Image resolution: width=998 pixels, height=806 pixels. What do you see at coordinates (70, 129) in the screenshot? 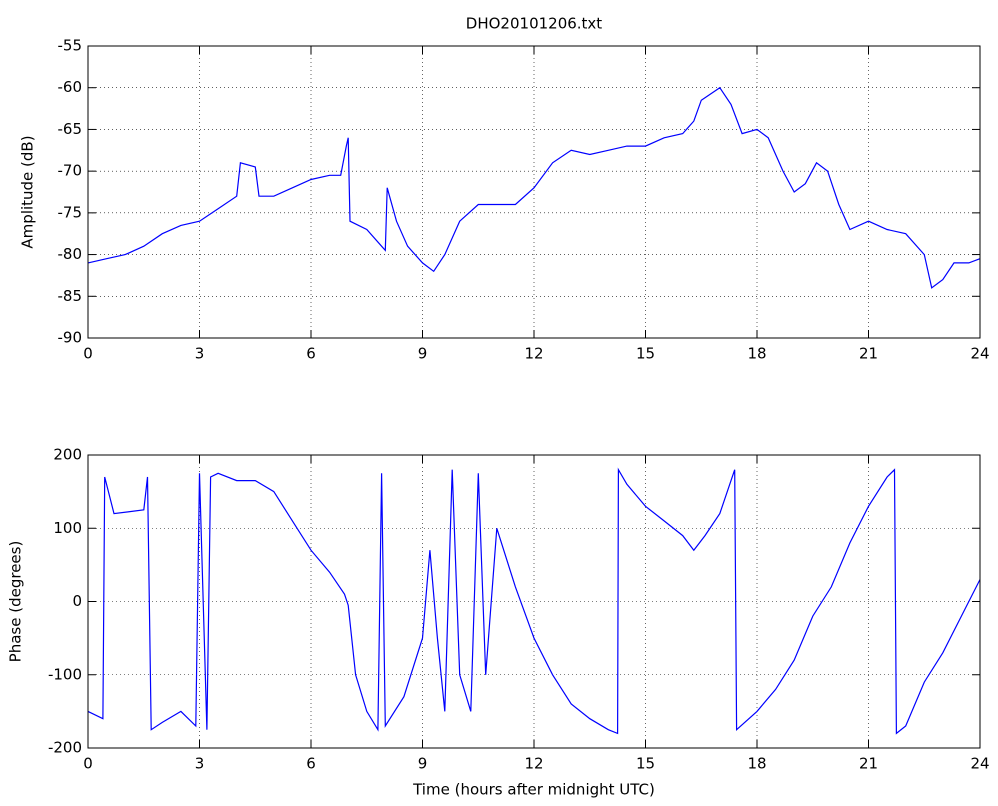
I see `y-tick-label: -65` at bounding box center [70, 129].